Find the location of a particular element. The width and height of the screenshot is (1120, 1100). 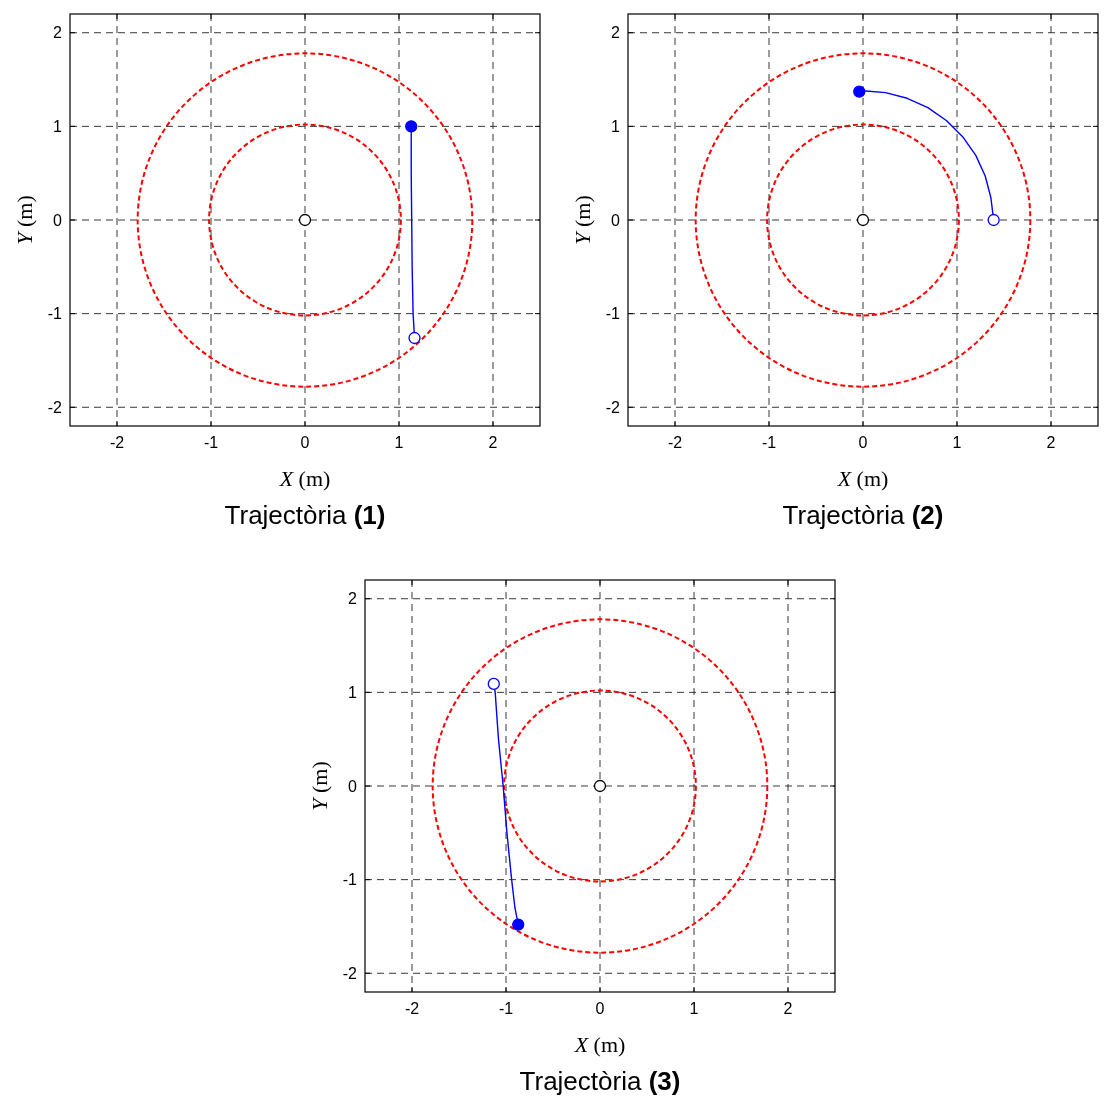

text: Trajectòria (2) is located at coordinates (863, 515).